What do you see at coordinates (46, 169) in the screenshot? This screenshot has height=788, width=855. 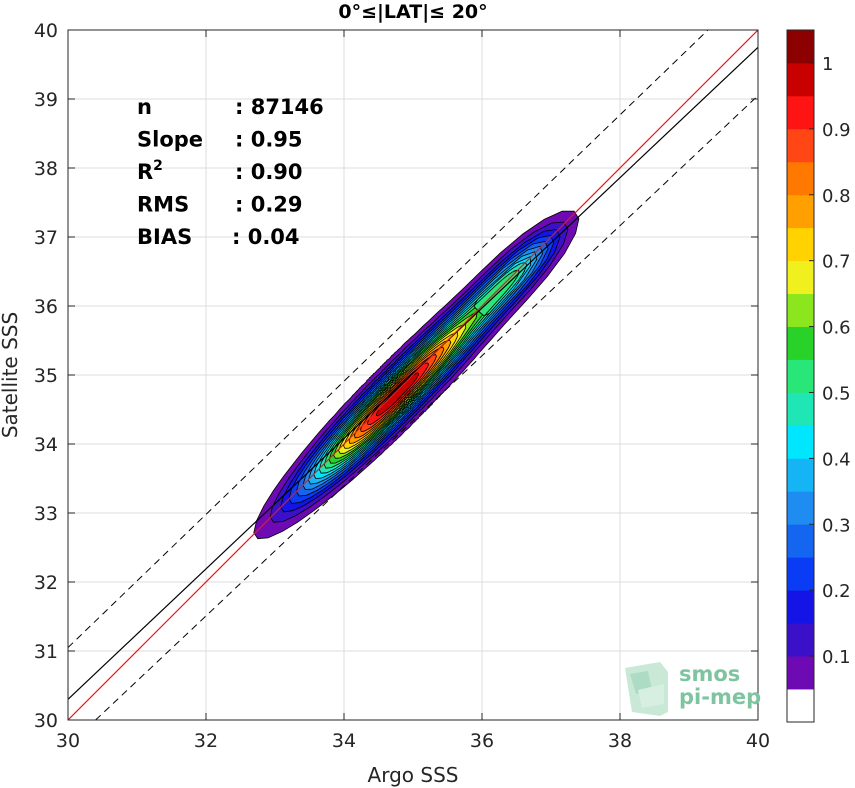 I see `y-tick-label: 38` at bounding box center [46, 169].